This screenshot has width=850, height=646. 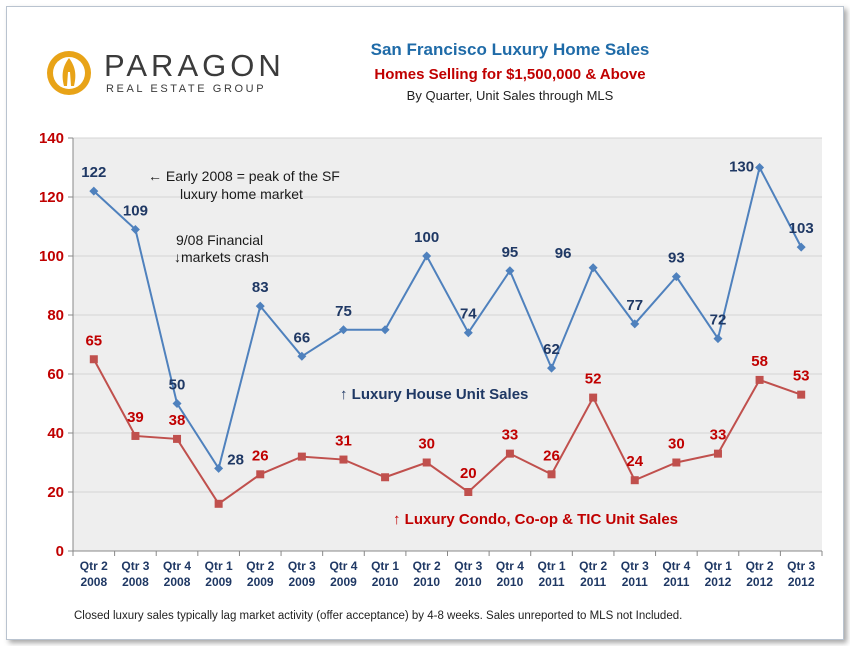 I want to click on x-tick-label: Qtr 3 2012, so click(x=801, y=574).